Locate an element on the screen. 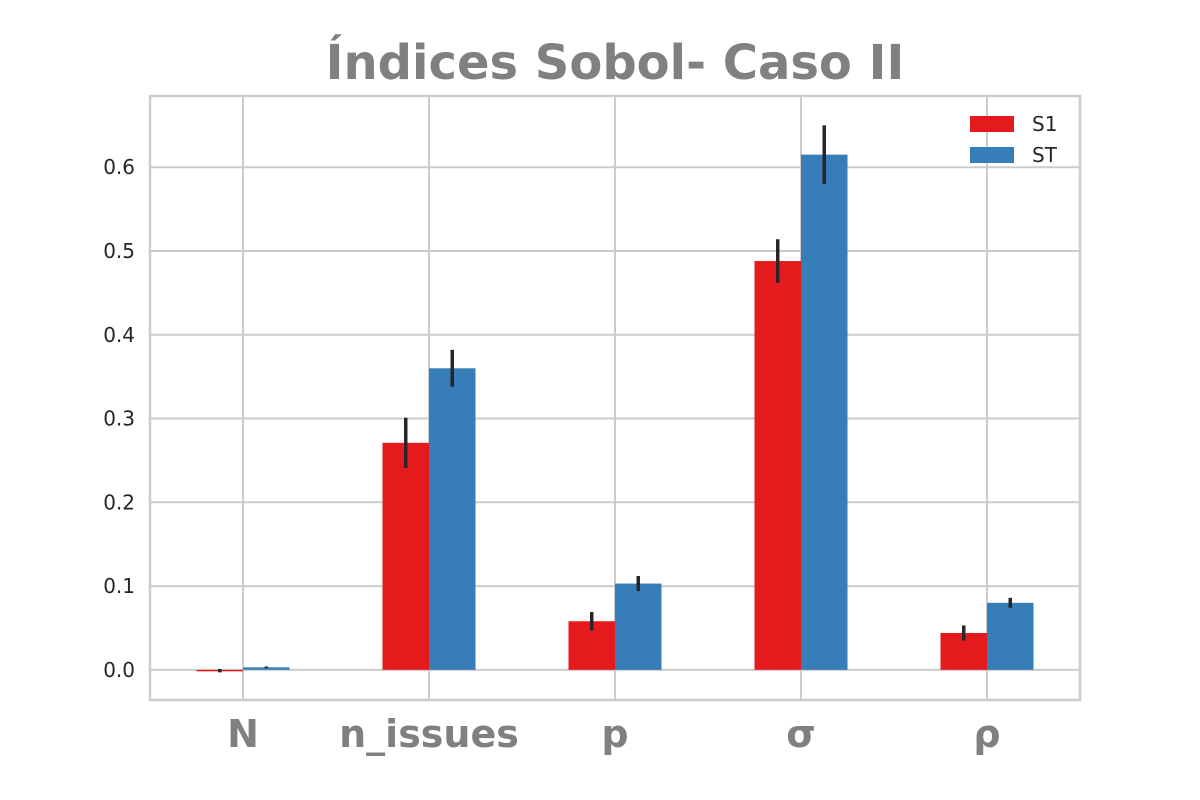  y-tick-label: 0.6 is located at coordinates (119, 167).